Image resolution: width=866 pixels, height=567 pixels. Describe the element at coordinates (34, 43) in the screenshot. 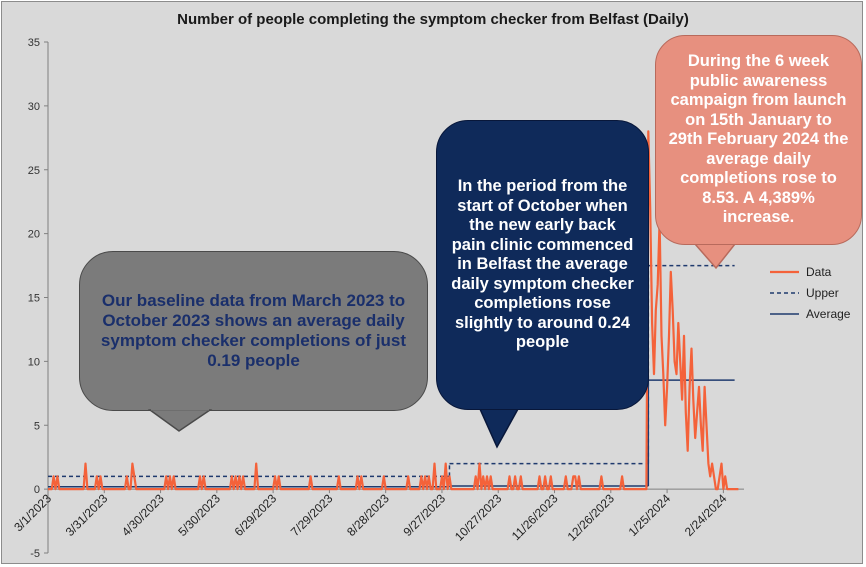

I see `y-tick-label: 35` at that location.